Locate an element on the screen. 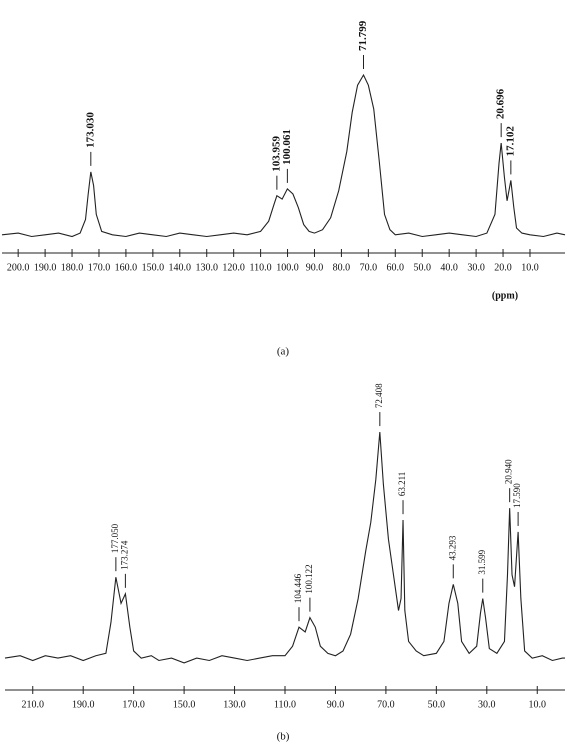  x-tick-label: 80.0 is located at coordinates (342, 267).